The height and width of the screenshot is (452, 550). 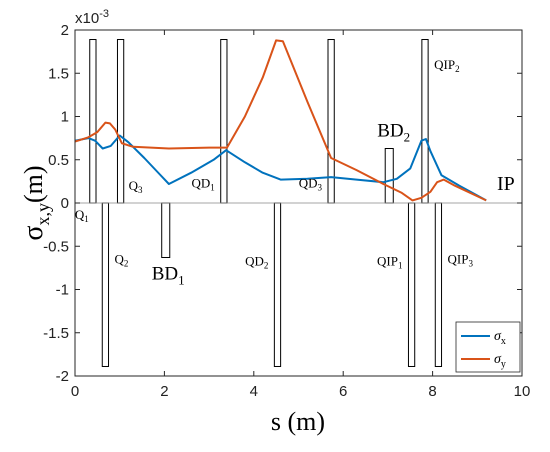 What do you see at coordinates (58, 73) in the screenshot?
I see `y-tick-label: 1.5` at bounding box center [58, 73].